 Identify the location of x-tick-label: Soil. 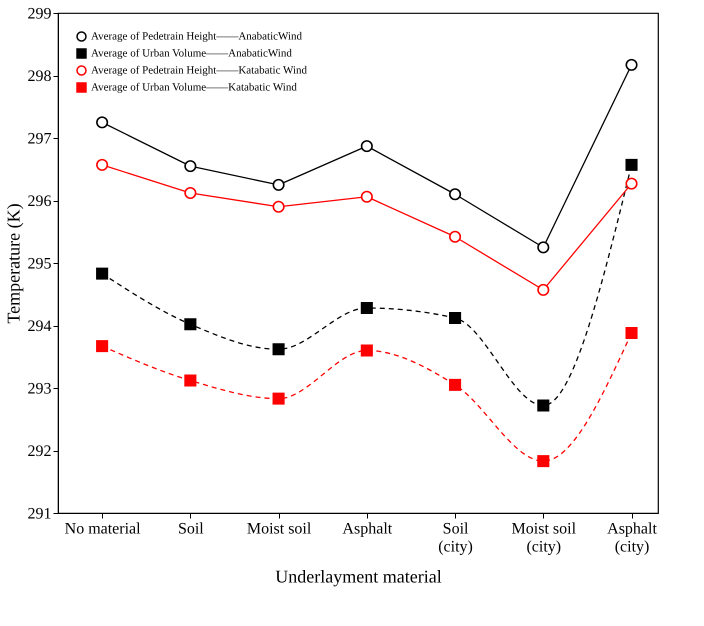
(191, 529).